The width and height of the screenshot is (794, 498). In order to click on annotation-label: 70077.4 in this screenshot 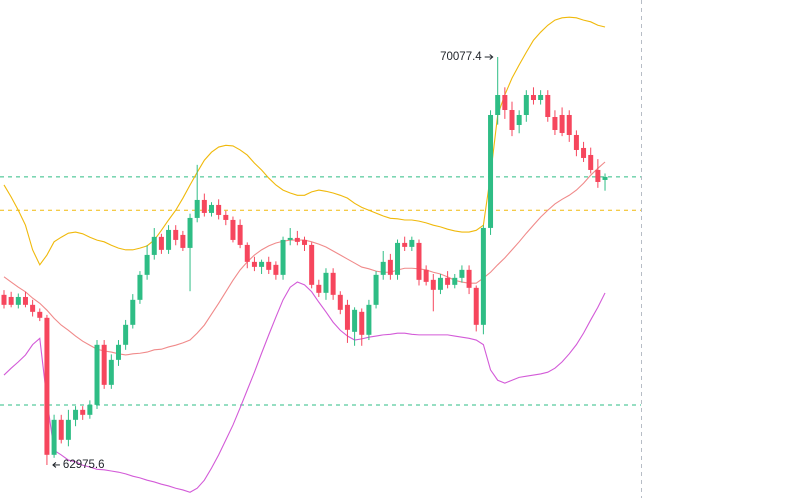, I will do `click(461, 57)`.